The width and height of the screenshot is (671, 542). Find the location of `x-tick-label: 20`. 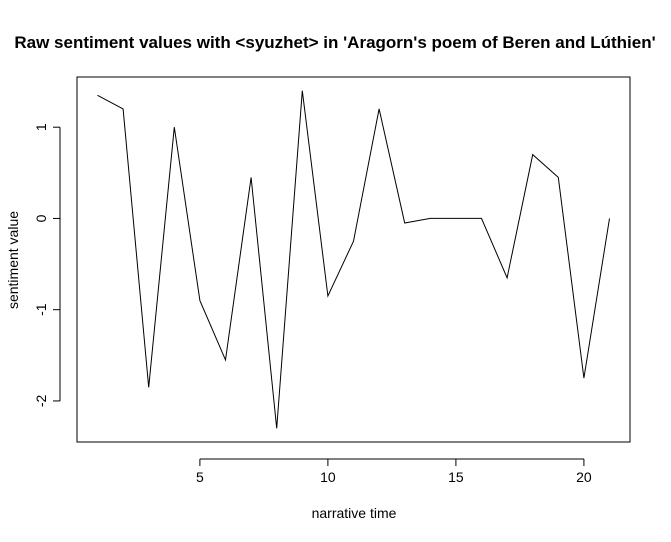

x-tick-label: 20 is located at coordinates (584, 477).